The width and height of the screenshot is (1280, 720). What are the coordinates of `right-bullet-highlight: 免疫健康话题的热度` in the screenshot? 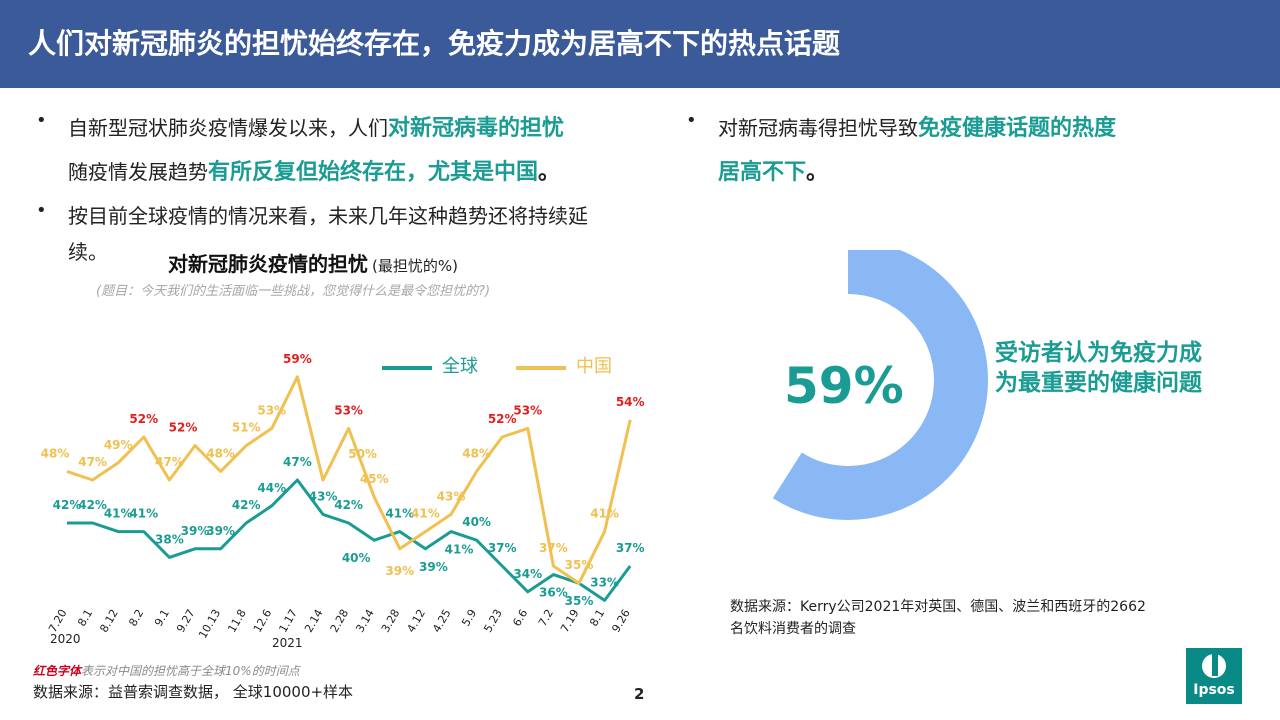 It's located at (1017, 128).